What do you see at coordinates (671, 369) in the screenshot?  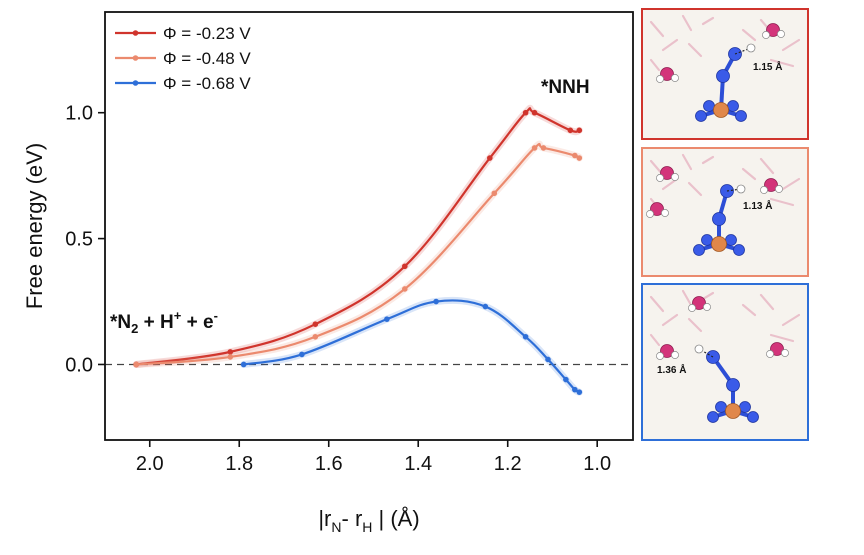 I see `distance-label-3: 1.36 Å` at bounding box center [671, 369].